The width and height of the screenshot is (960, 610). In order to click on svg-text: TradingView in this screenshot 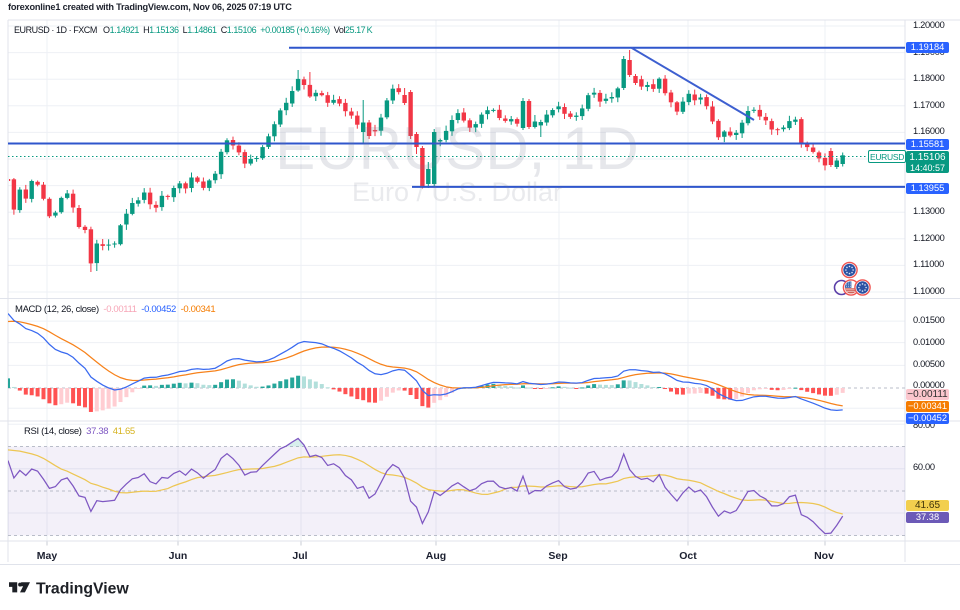, I will do `click(82, 589)`.